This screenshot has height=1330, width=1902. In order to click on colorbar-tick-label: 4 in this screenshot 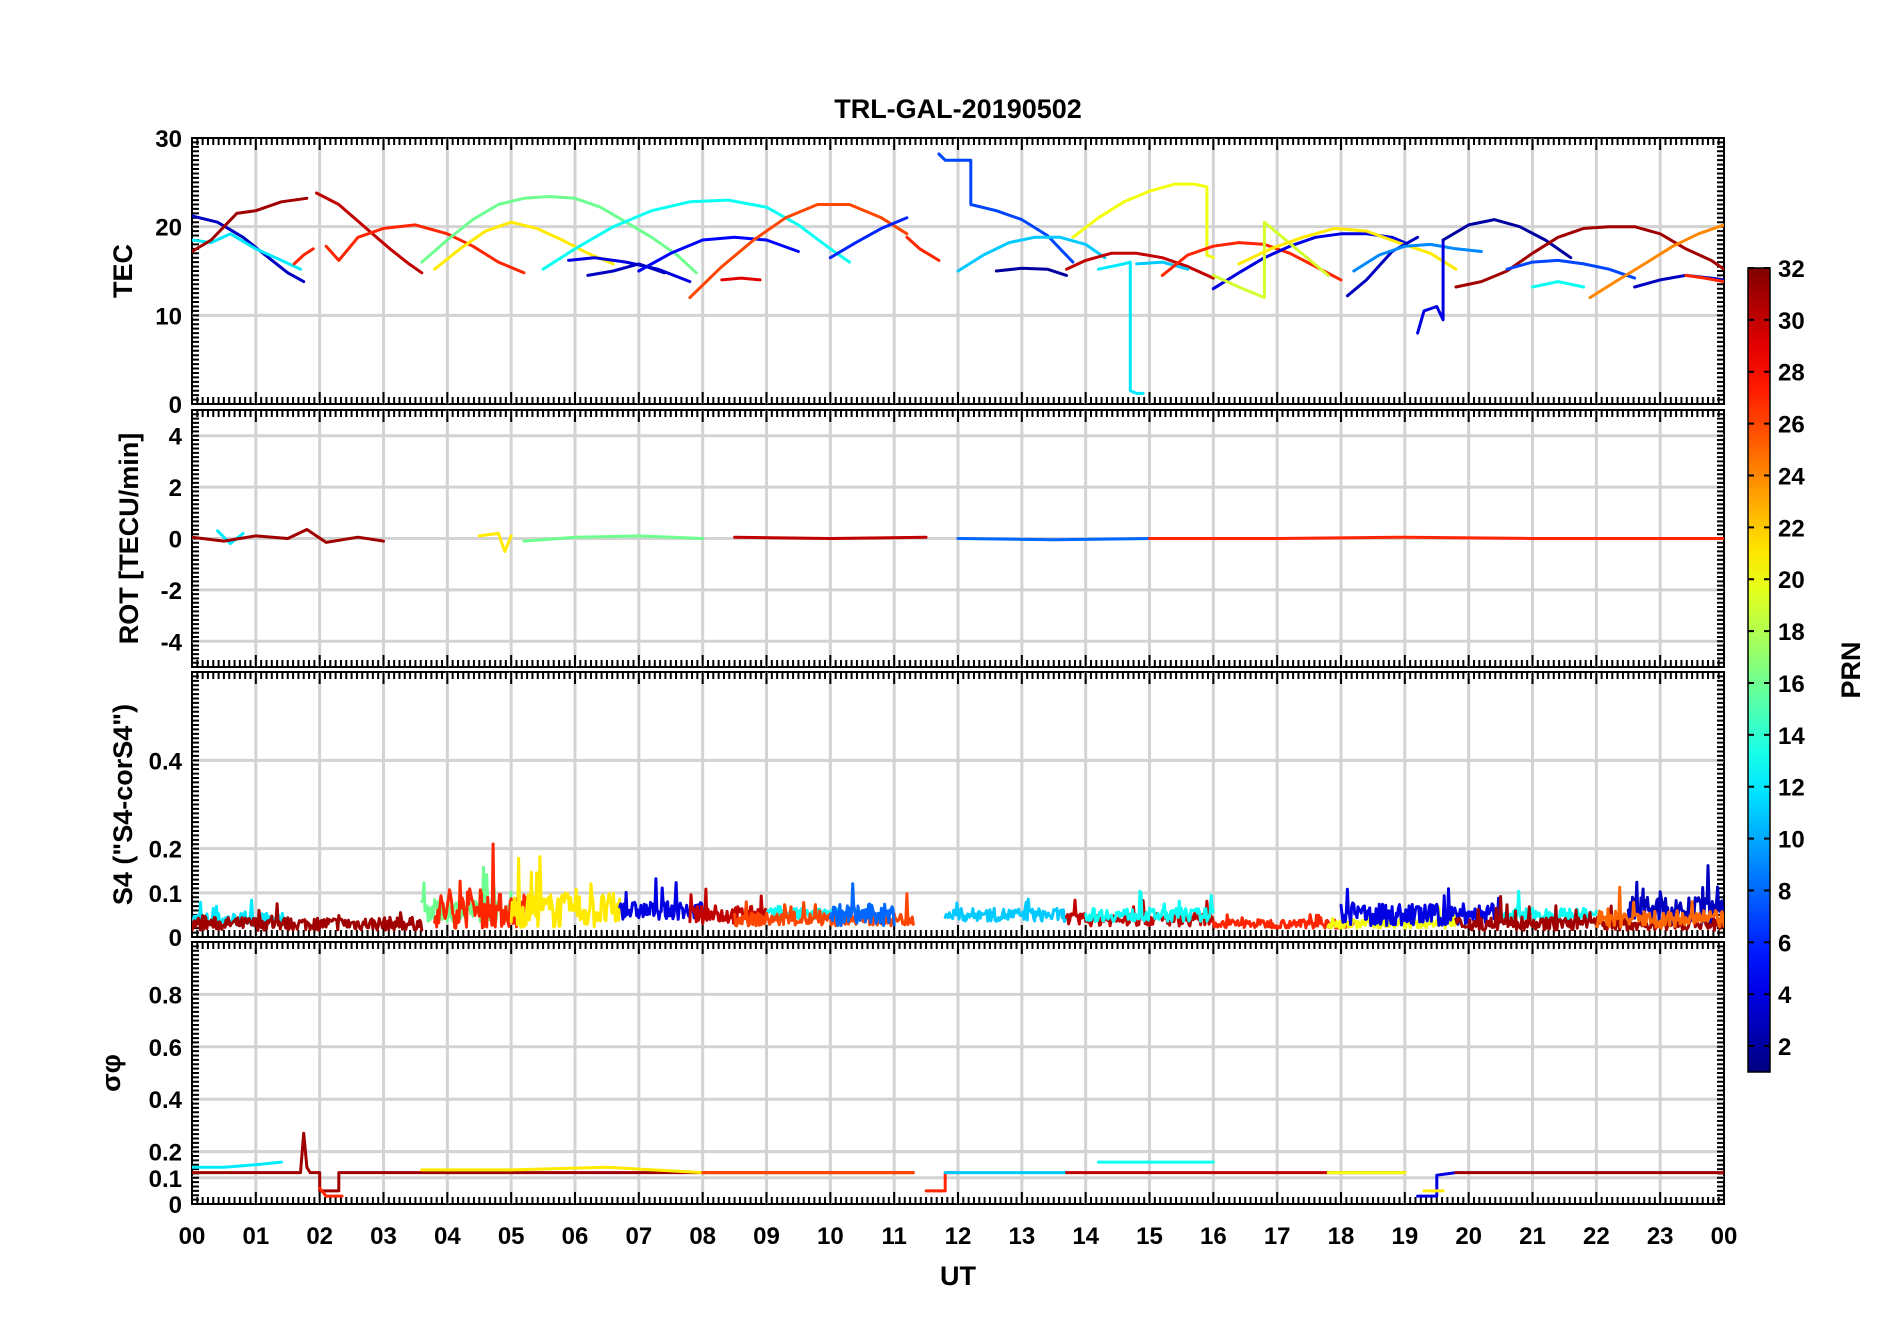, I will do `click(1785, 995)`.